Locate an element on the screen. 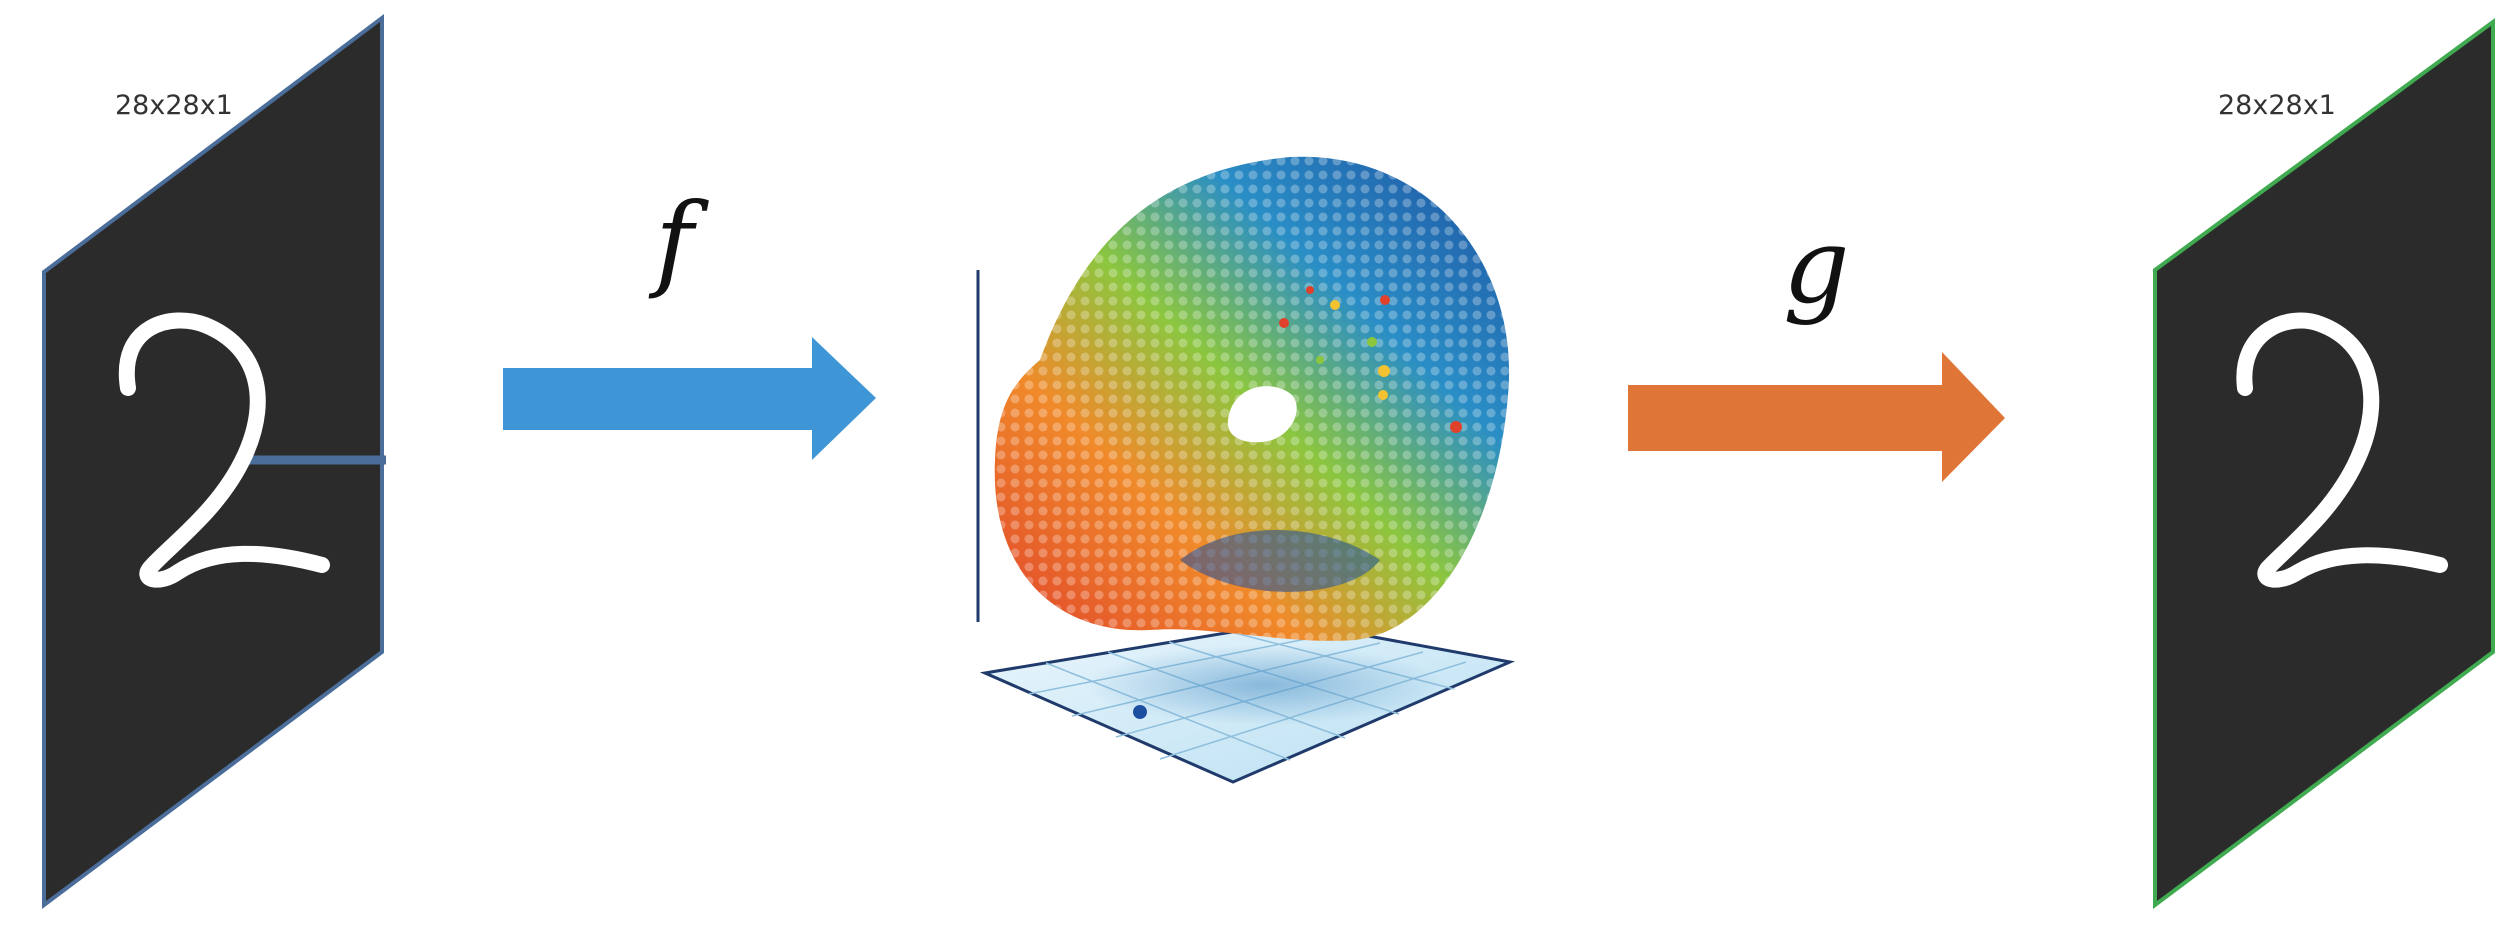 The height and width of the screenshot is (931, 2517). latent-manifold-plot is located at coordinates (1246, 470).